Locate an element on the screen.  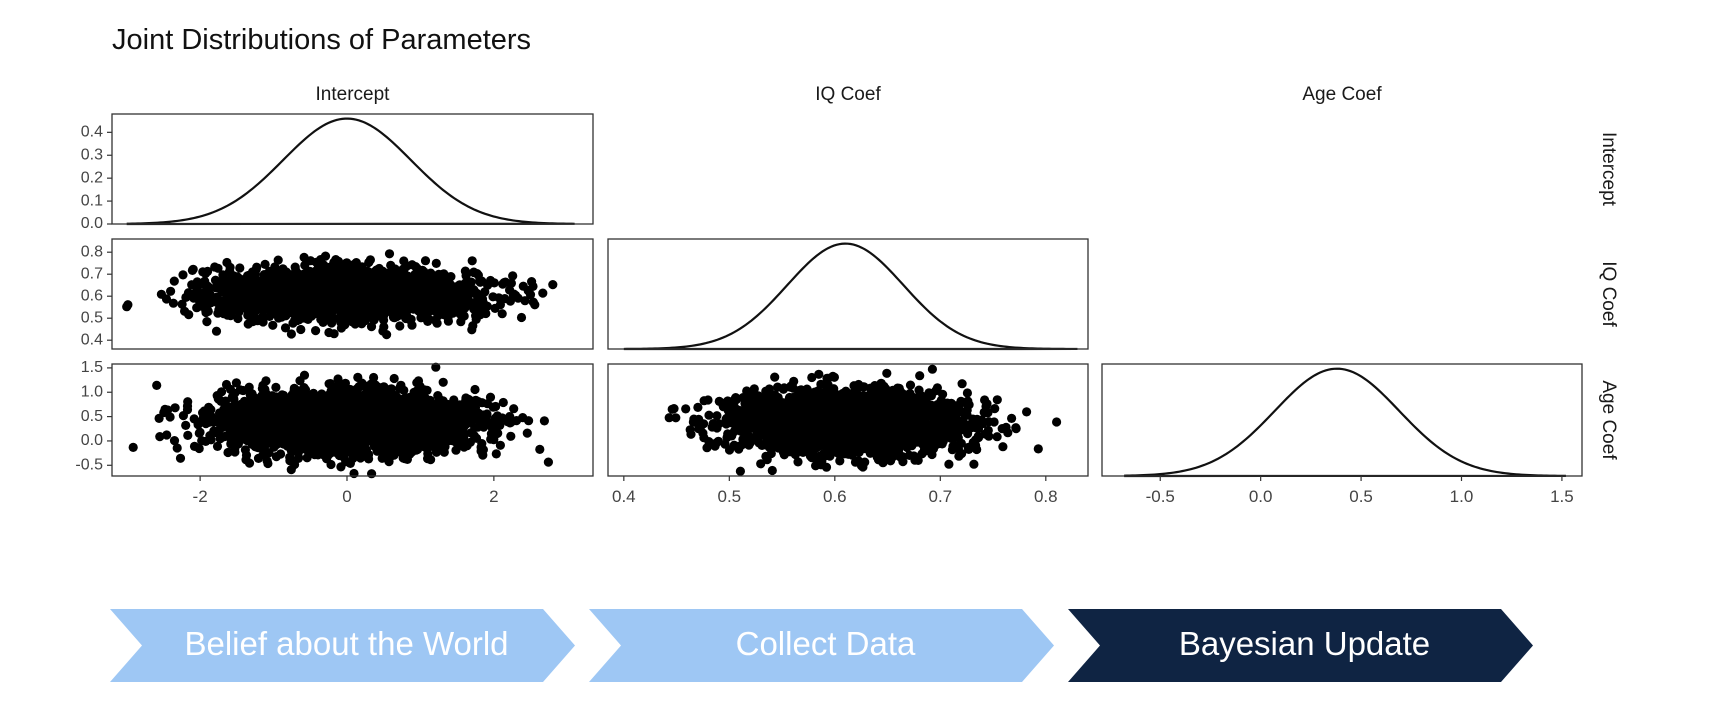
y-tick-label: 0.2 is located at coordinates (92, 177).